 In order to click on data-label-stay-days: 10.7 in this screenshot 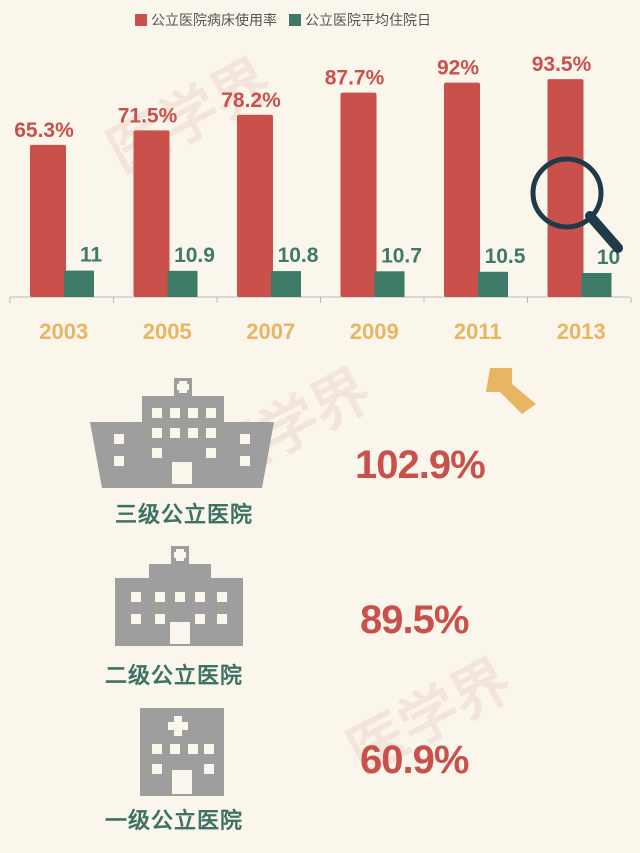, I will do `click(401, 255)`.